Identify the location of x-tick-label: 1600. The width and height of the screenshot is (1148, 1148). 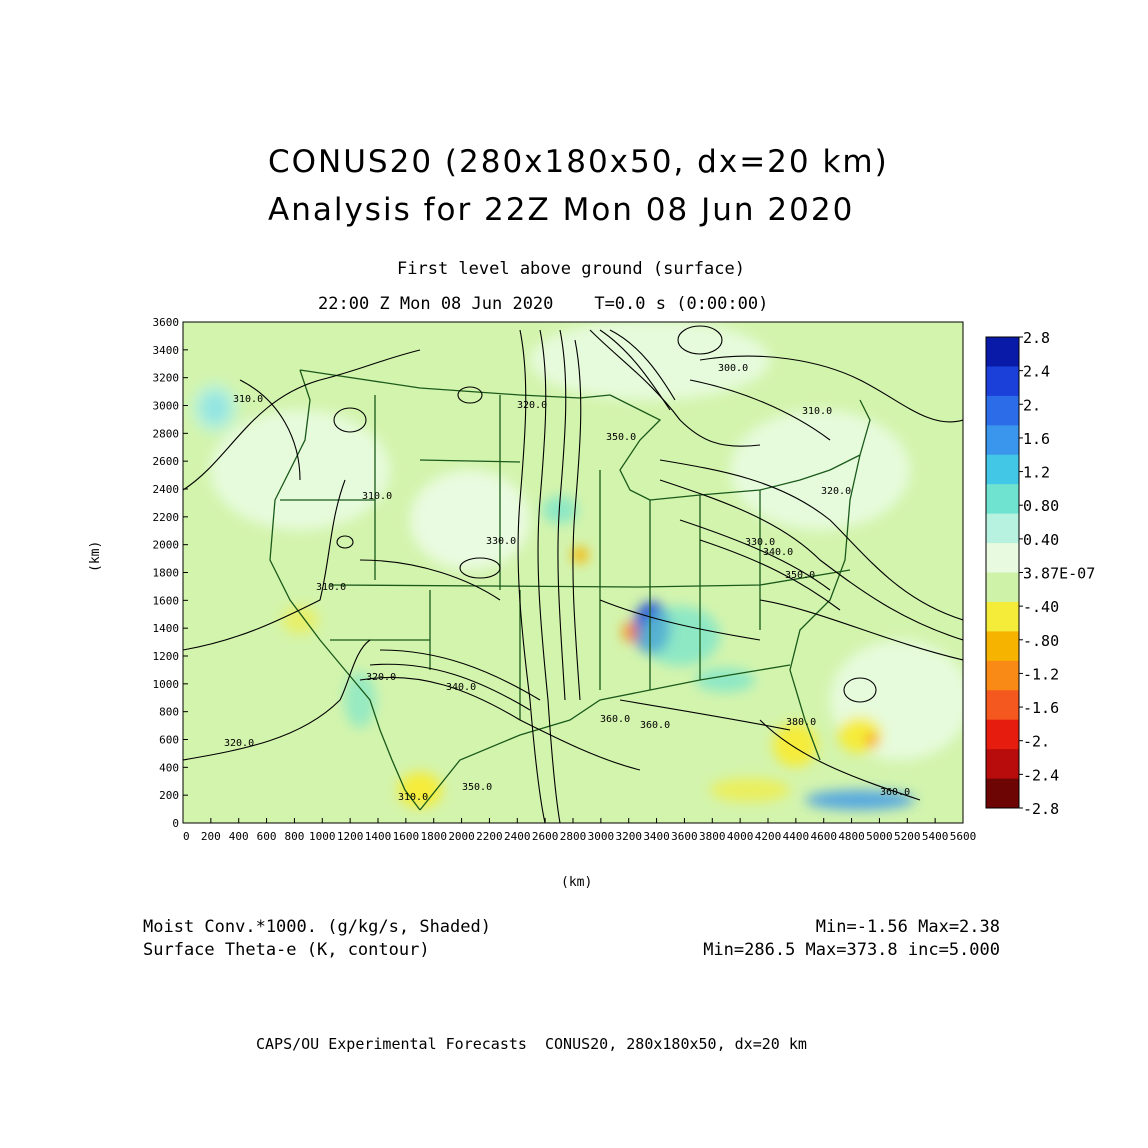
(406, 836).